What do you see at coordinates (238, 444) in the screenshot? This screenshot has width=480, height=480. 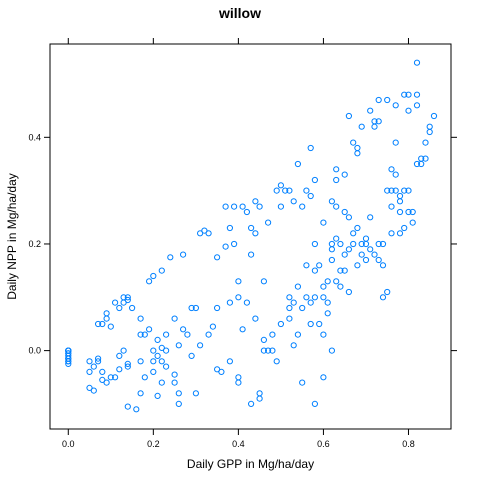 I see `x-tick-label: 0.4` at bounding box center [238, 444].